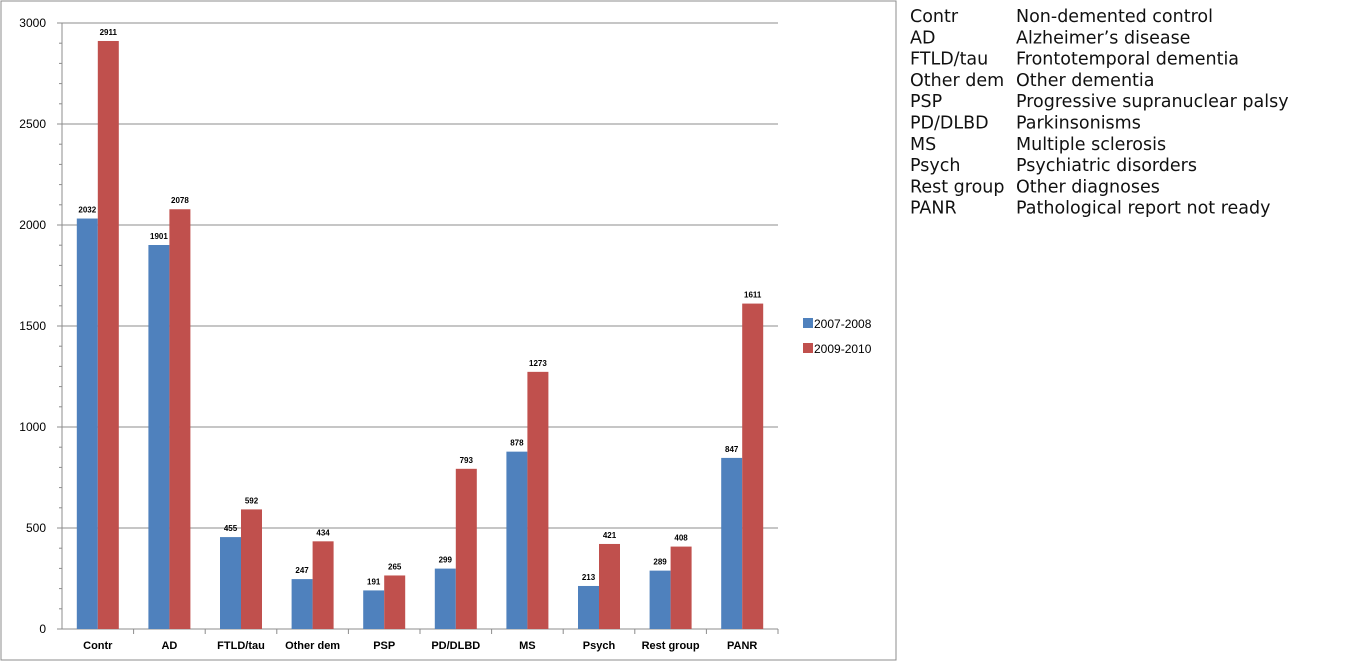  Describe the element at coordinates (933, 209) in the screenshot. I see `abbreviation-term: PANR` at that location.